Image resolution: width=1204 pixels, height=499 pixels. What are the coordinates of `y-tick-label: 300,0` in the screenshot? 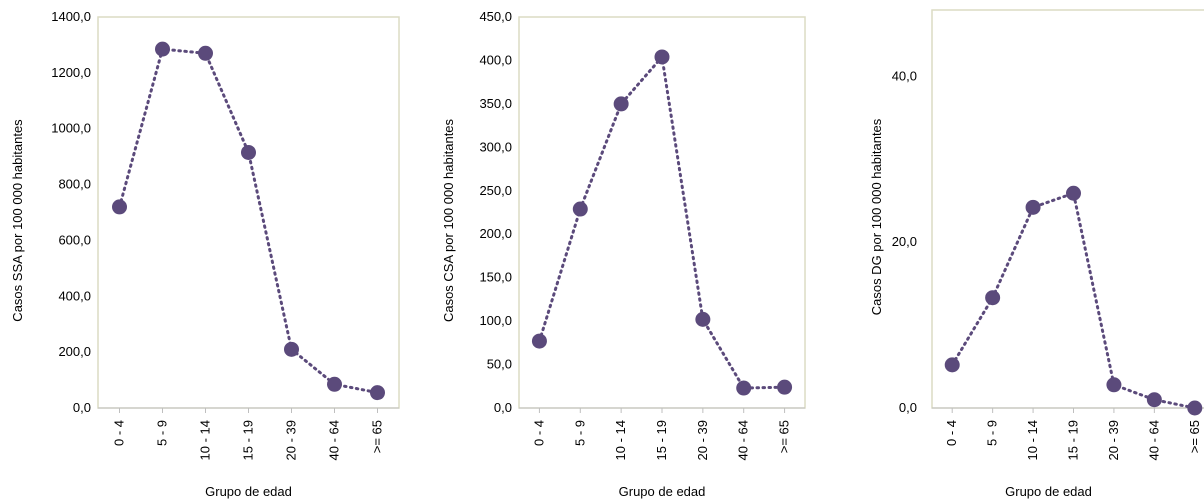 It's located at (495, 146).